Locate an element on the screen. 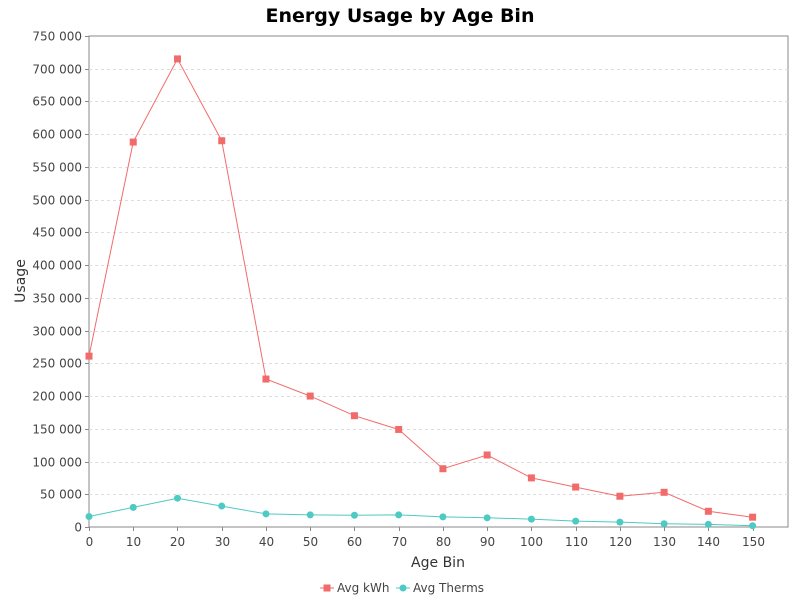 This screenshot has height=600, width=800. x-tick-label: 70 is located at coordinates (399, 542).